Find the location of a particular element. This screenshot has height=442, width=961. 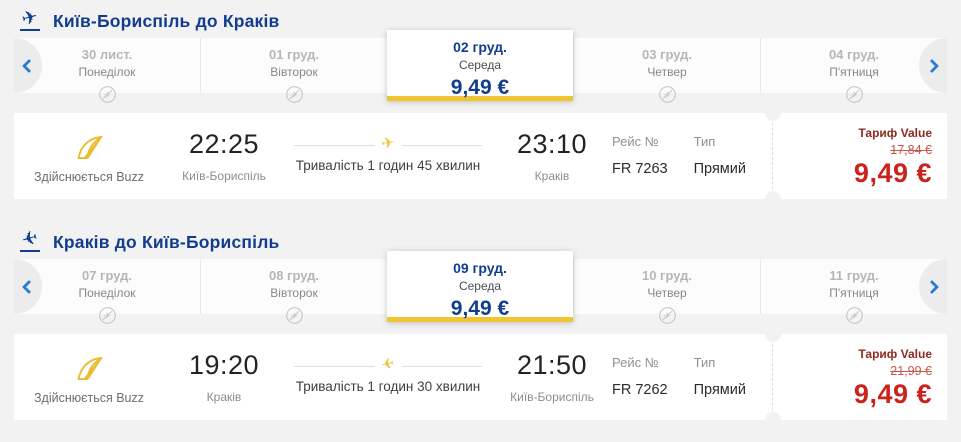

duration-block: ✈ Тривалість 1 годин 30 хвилин is located at coordinates (388, 377).